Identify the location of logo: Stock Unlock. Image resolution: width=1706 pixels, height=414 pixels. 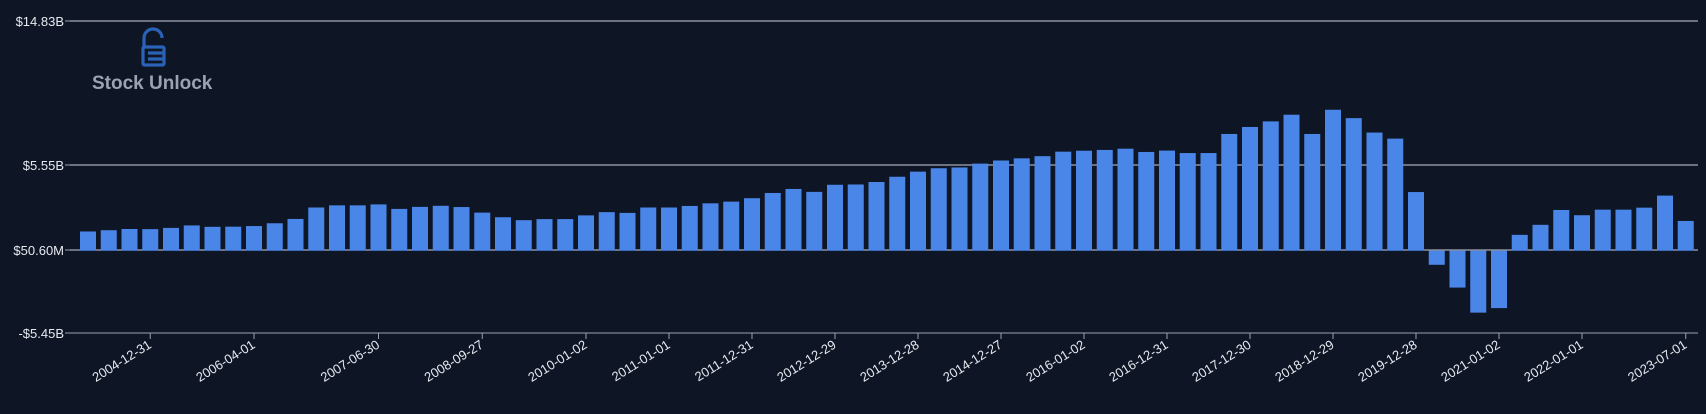
(152, 60).